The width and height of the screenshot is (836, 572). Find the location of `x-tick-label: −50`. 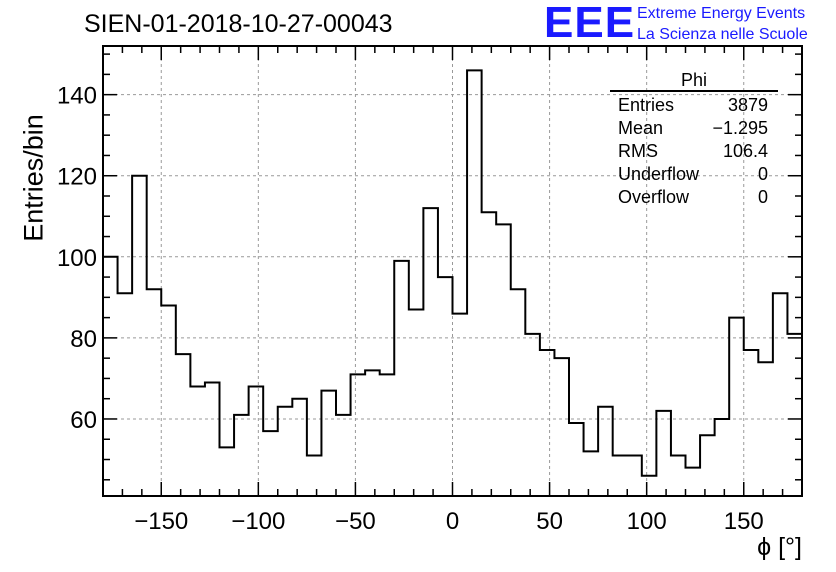

x-tick-label: −50 is located at coordinates (355, 521).